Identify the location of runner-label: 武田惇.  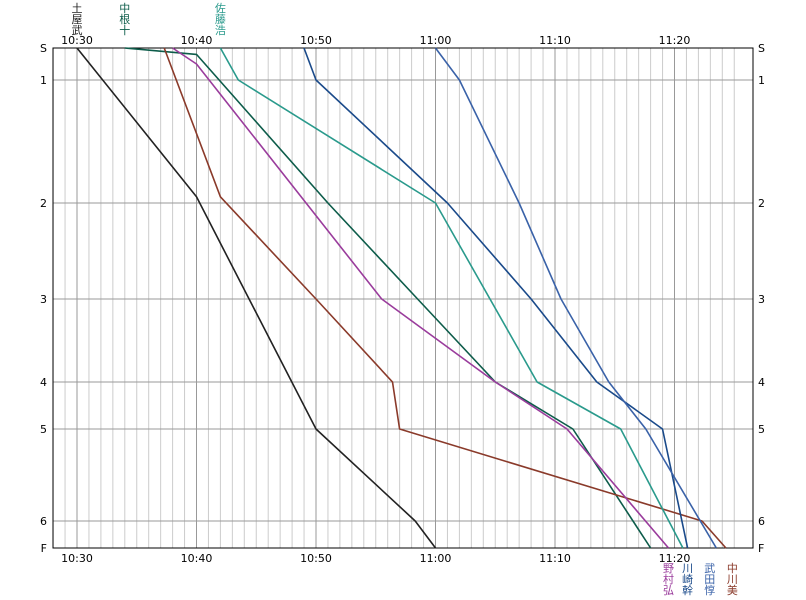
(709, 579).